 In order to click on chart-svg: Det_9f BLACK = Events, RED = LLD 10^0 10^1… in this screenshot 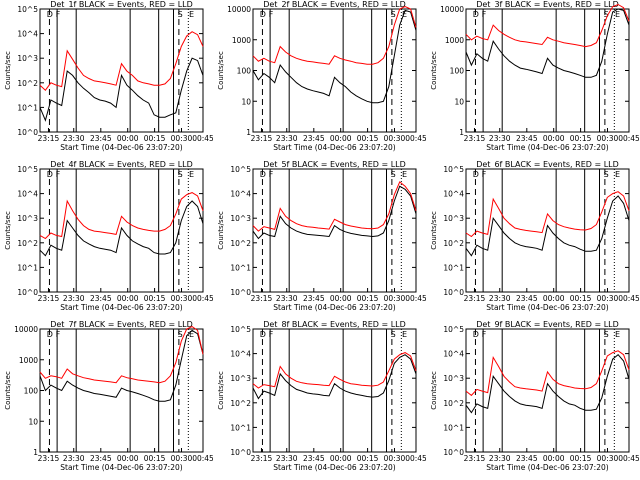, I will do `click(534, 396)`.